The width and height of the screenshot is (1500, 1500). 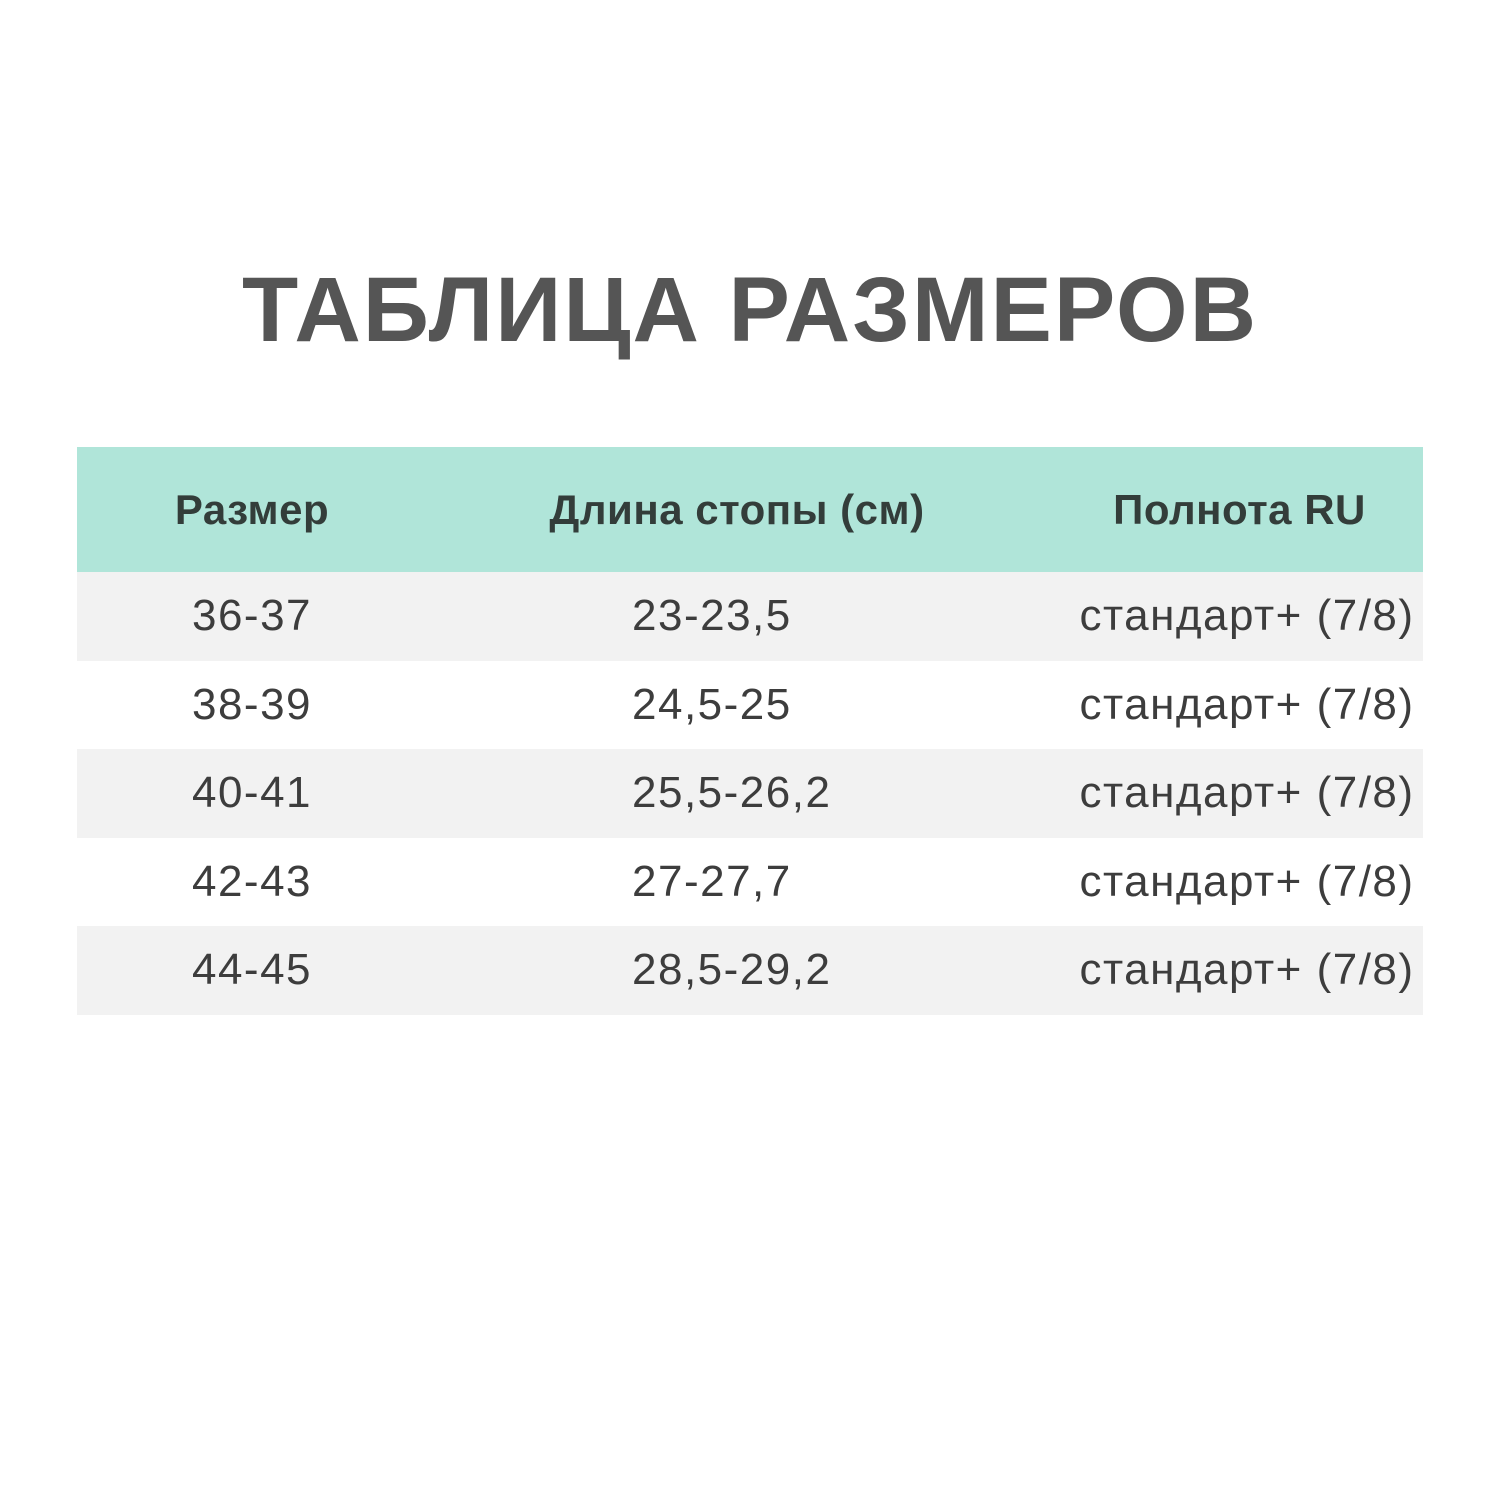 What do you see at coordinates (737, 509) in the screenshot?
I see `header-foot-length: Длина стопы (см)` at bounding box center [737, 509].